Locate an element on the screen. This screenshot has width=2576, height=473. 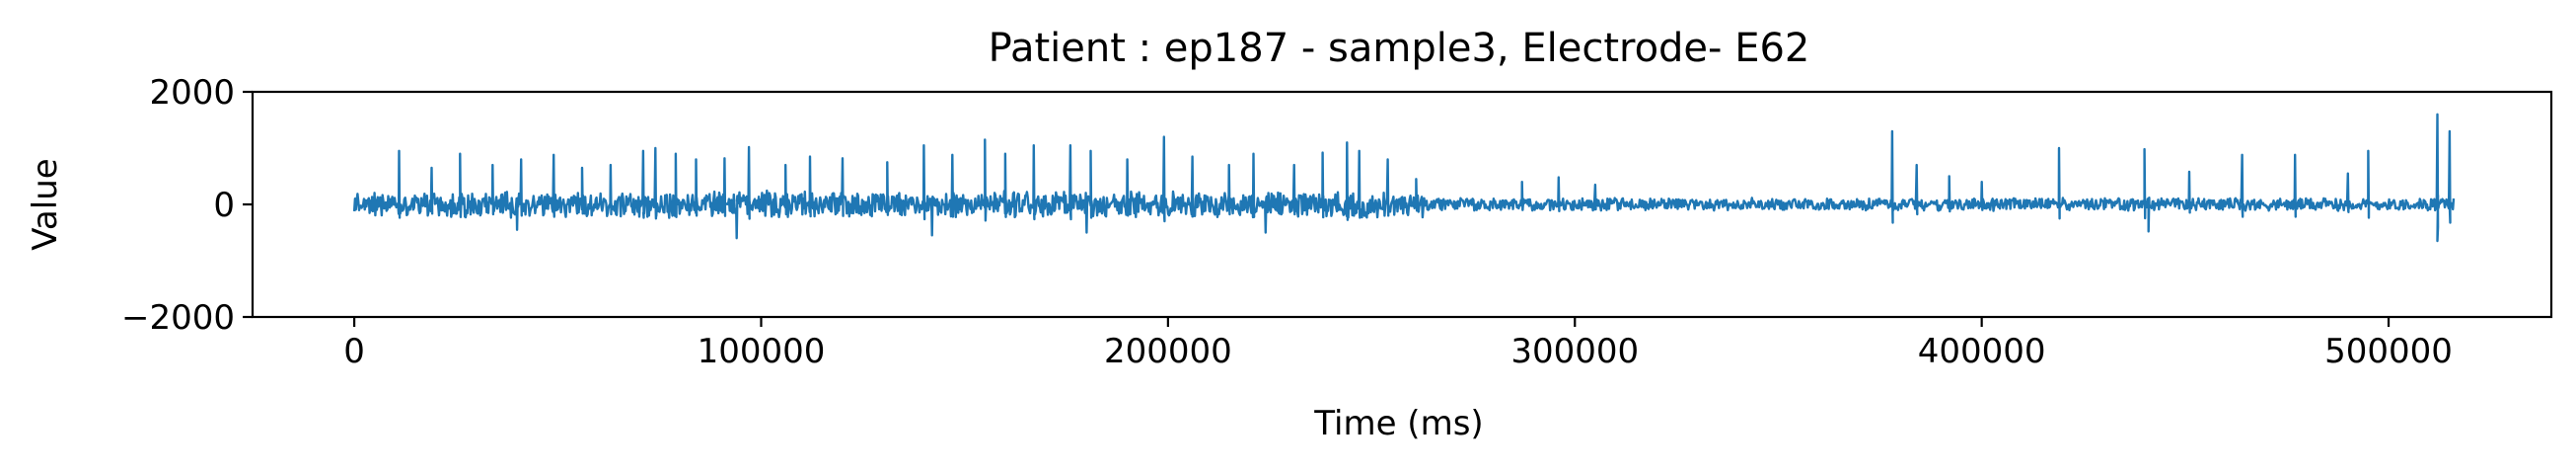
x-tick-label: 500000 is located at coordinates (2388, 351).